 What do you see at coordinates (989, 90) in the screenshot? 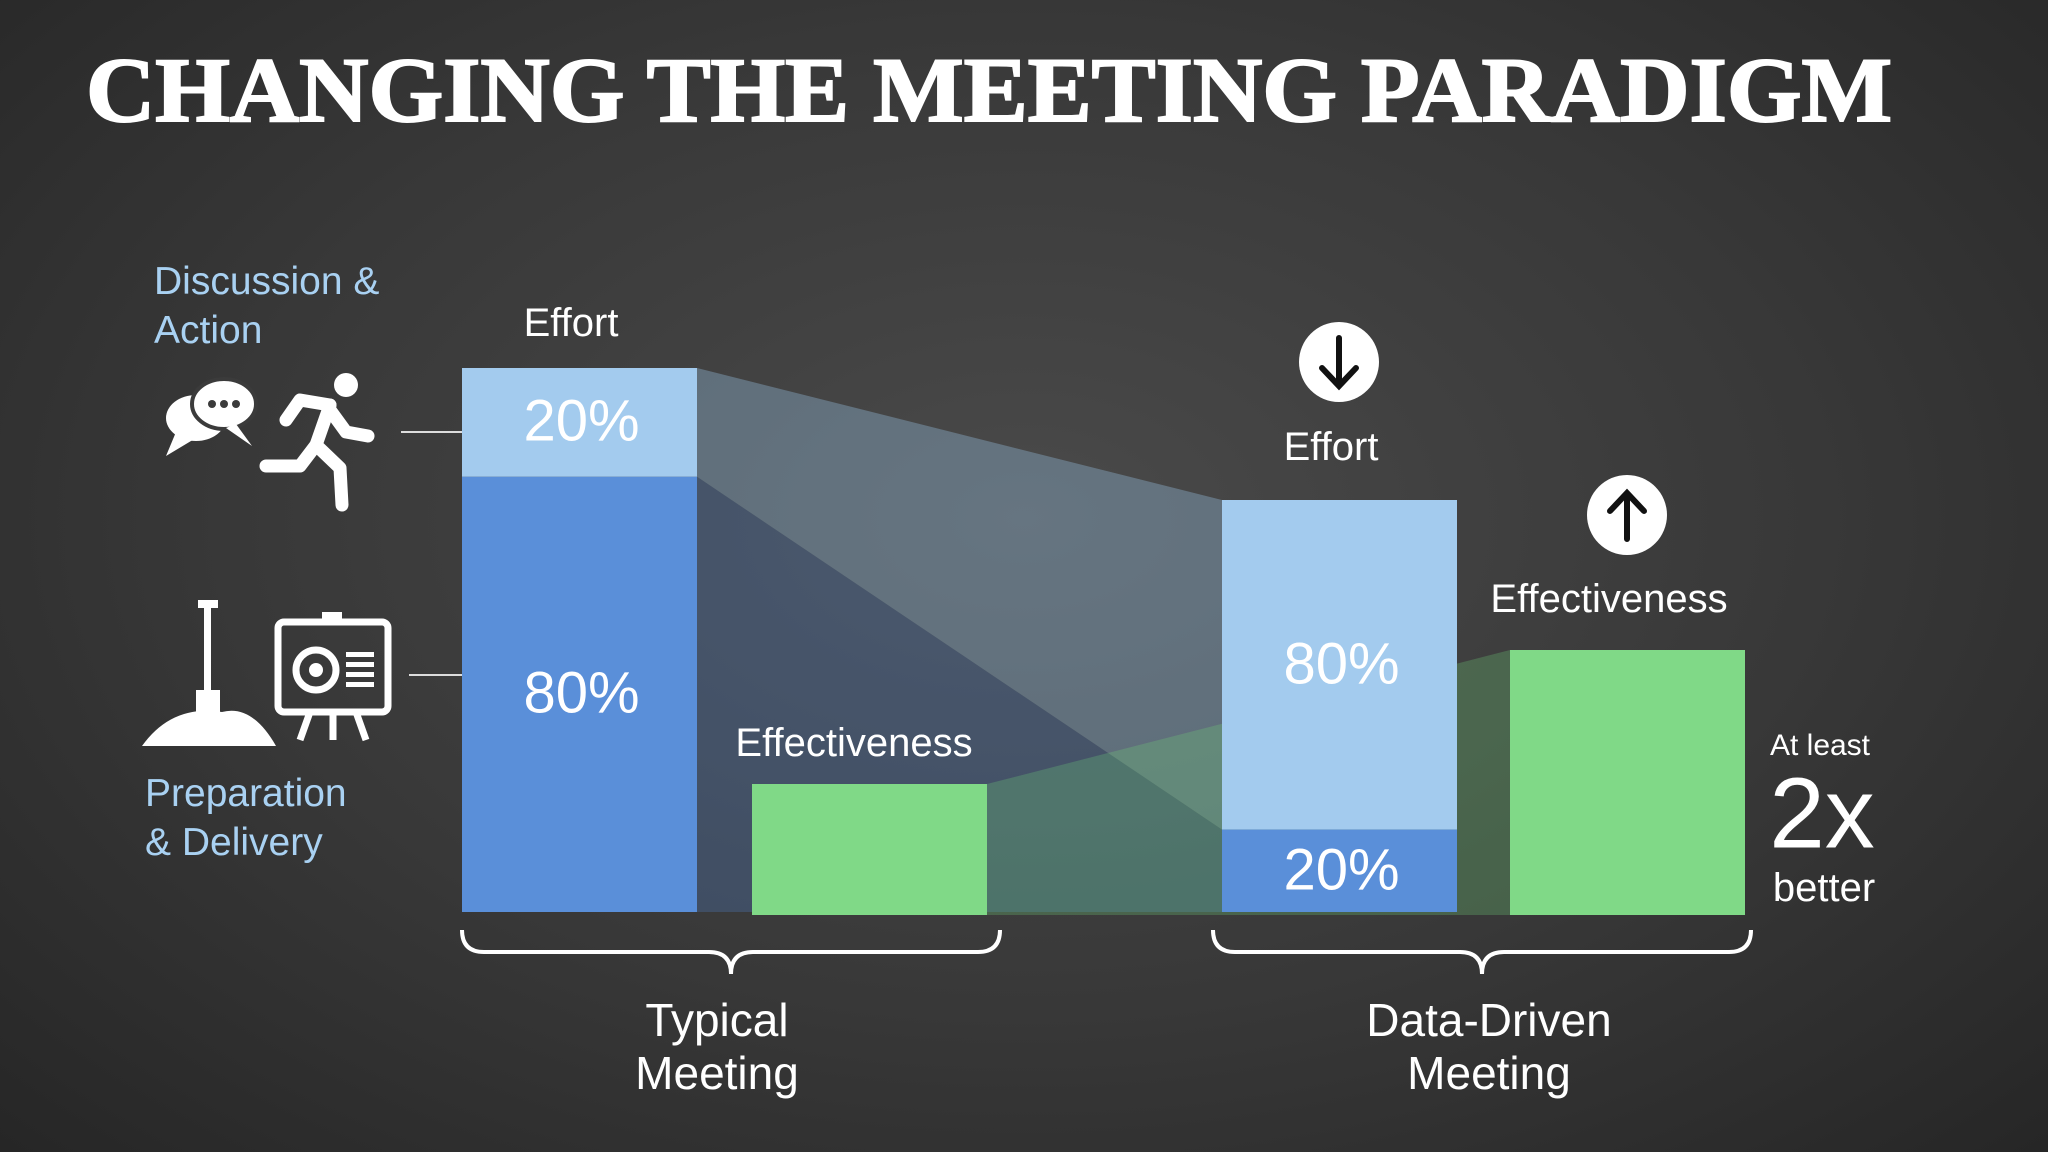
I see `title: CHANGING THE MEETING PARADIGM` at bounding box center [989, 90].